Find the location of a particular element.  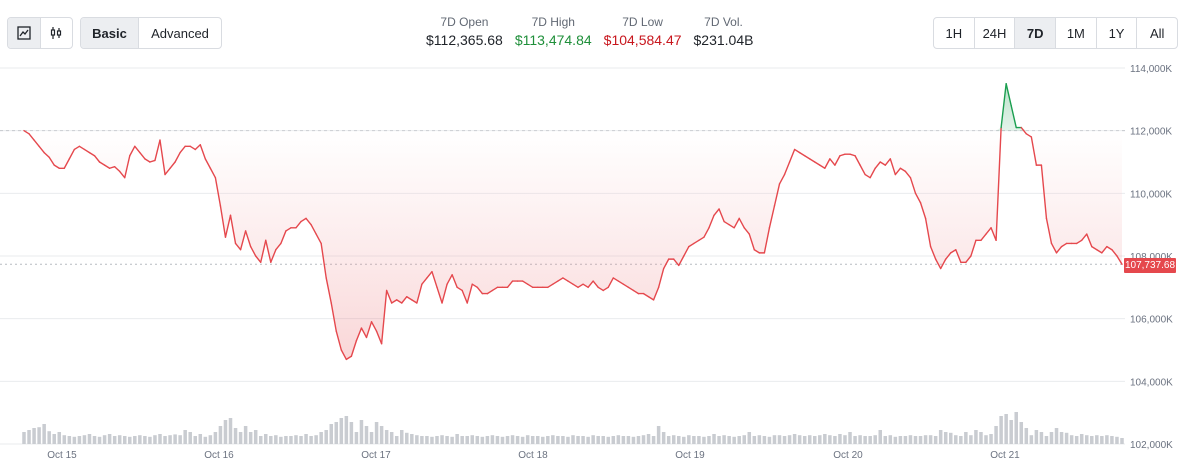

y-tick-label: 110,000K is located at coordinates (1151, 194).